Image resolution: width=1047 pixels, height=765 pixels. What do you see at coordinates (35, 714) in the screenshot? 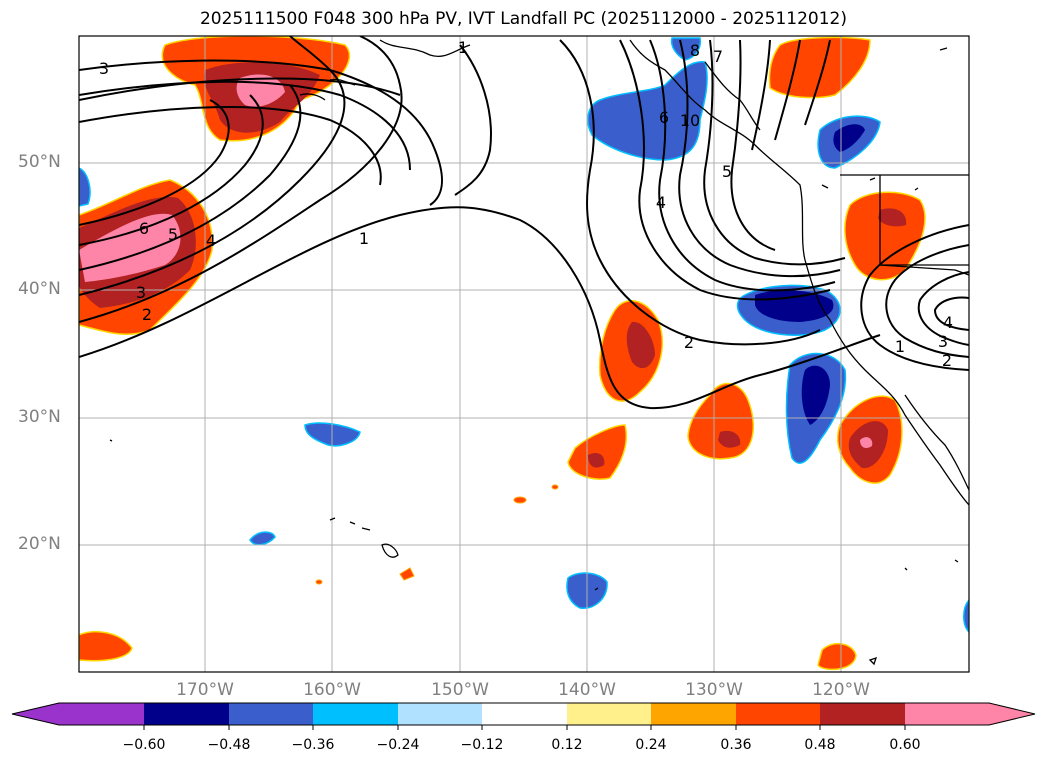
I see `colorbar-extend-left` at bounding box center [35, 714].